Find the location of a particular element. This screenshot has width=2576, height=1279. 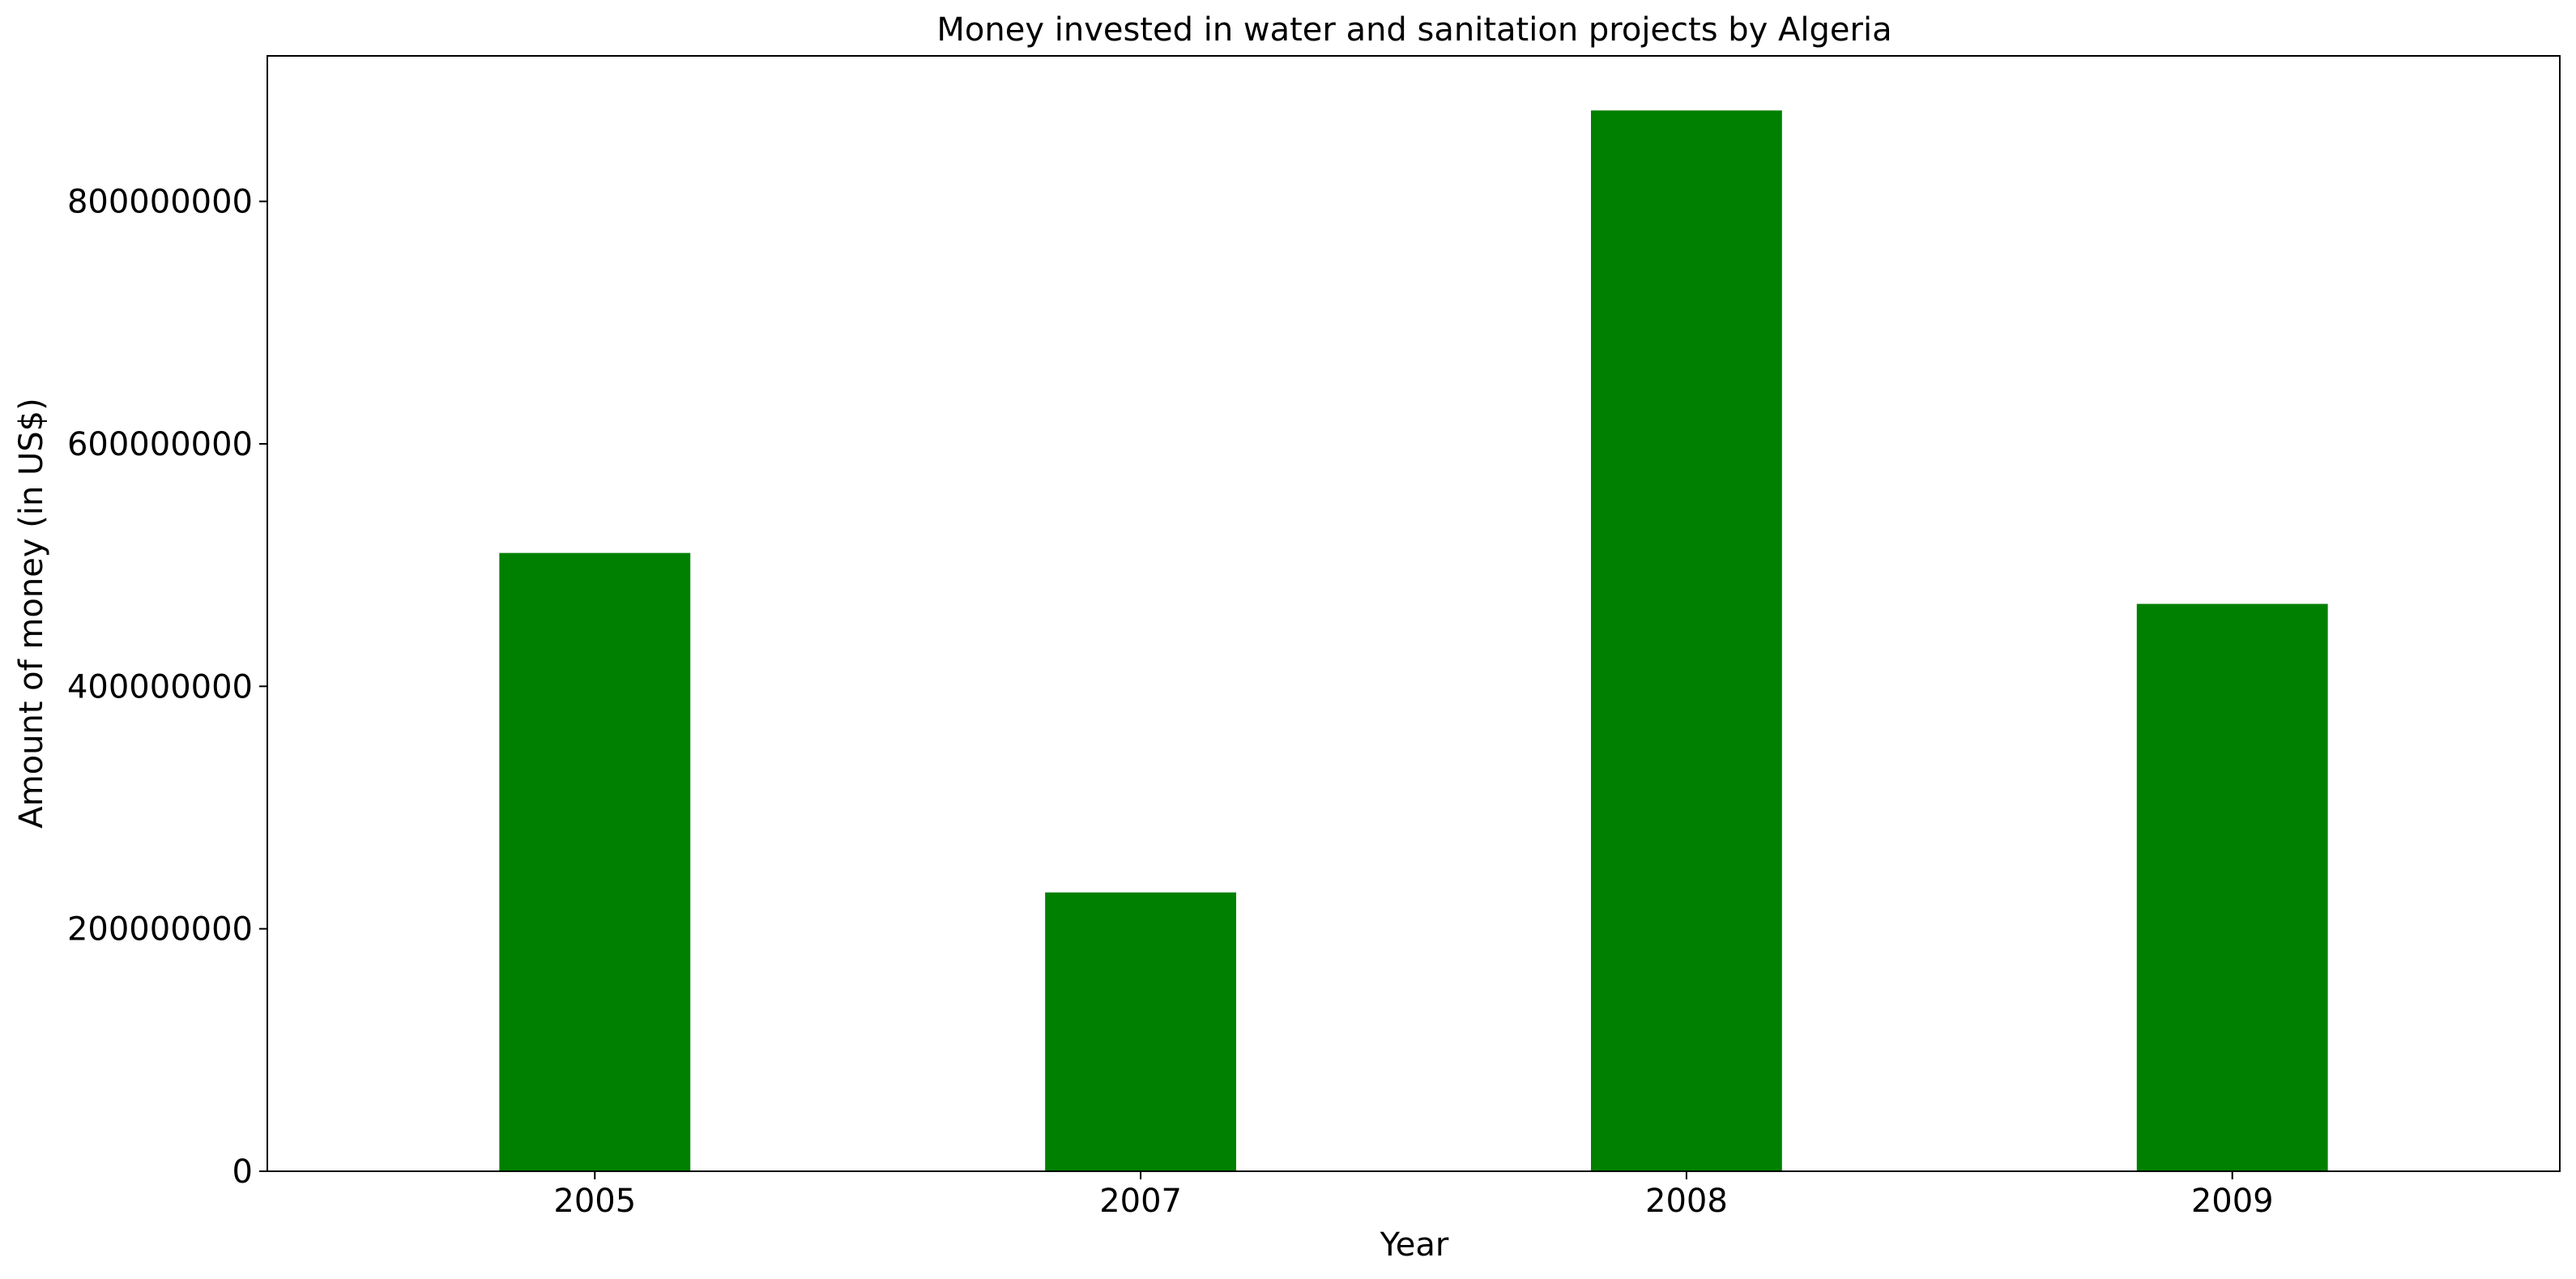

x-tick-label: 2009 is located at coordinates (2233, 1201).